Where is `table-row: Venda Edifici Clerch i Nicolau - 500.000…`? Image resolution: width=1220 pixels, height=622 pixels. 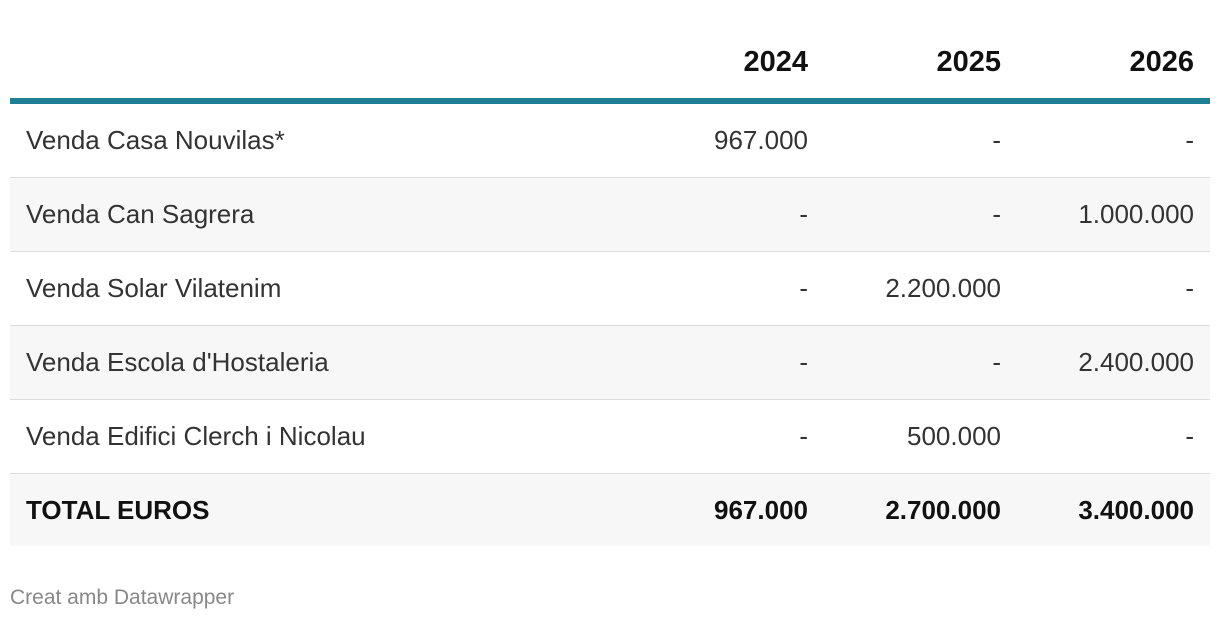 table-row: Venda Edifici Clerch i Nicolau - 500.000… is located at coordinates (610, 436).